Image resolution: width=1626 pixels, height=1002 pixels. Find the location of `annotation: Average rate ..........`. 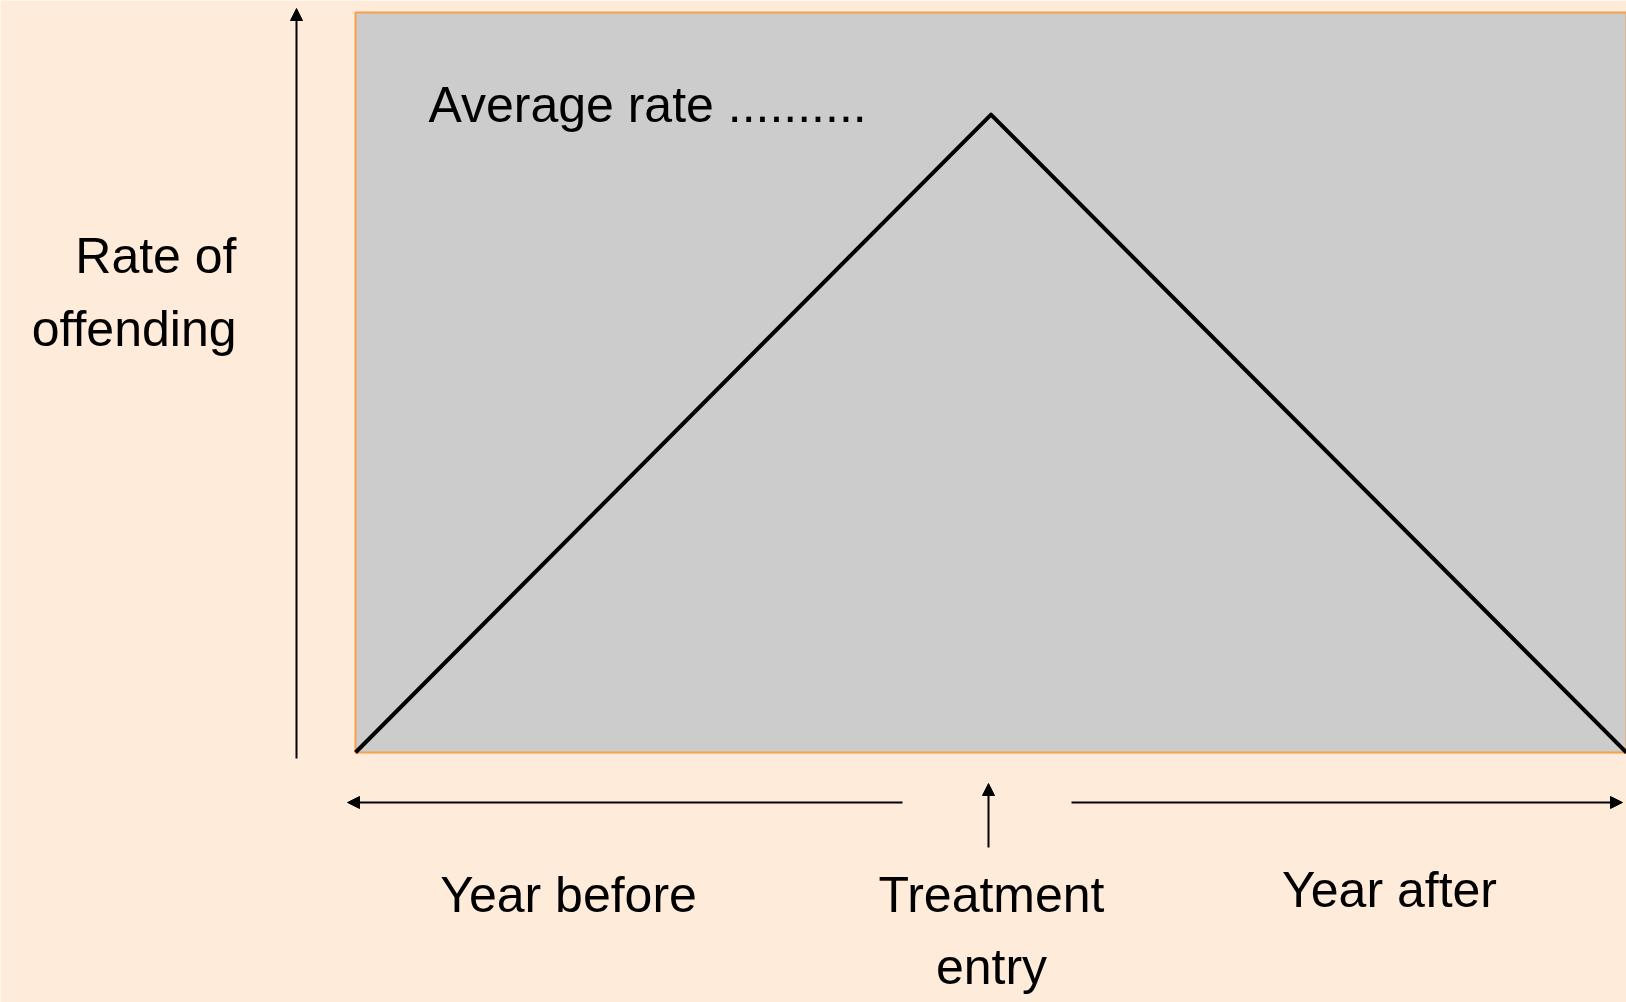

annotation: Average rate .......... is located at coordinates (647, 104).